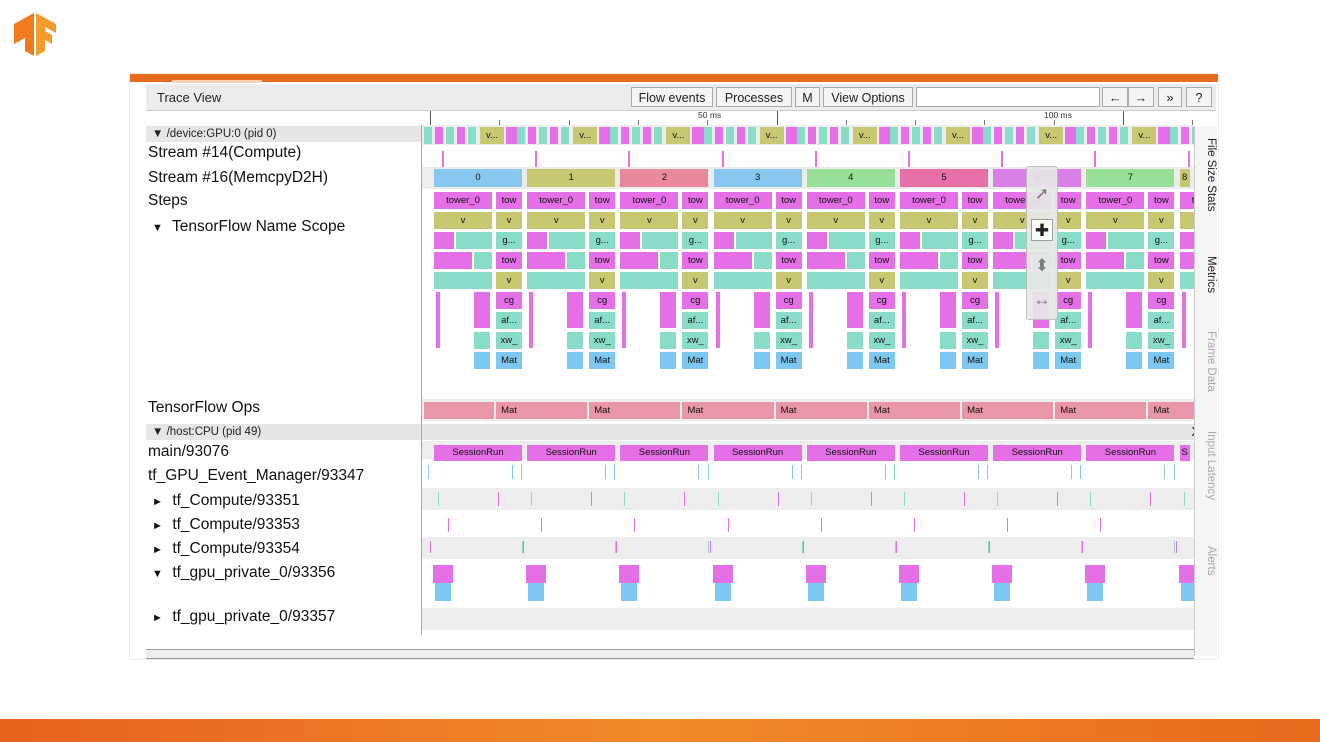 The height and width of the screenshot is (742, 1320). I want to click on step-block: 2, so click(664, 178).